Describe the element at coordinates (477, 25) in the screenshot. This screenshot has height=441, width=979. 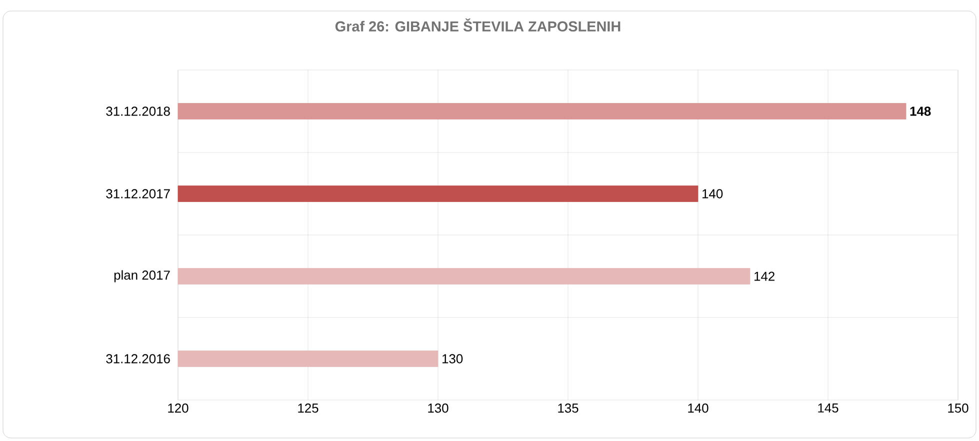
I see `chart-title: Graf 26: GIBANJE ŠTEVILA ZAPOSLENIH` at that location.